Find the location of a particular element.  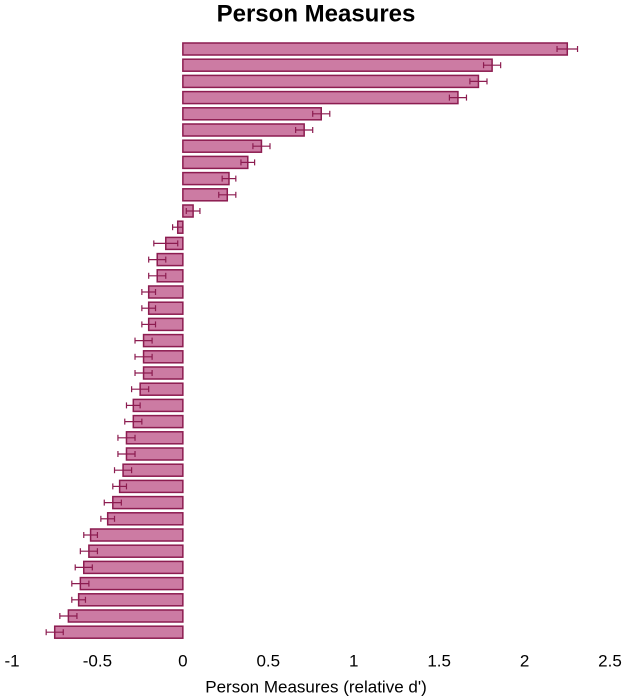

x-tick-label: -1 is located at coordinates (11, 660).